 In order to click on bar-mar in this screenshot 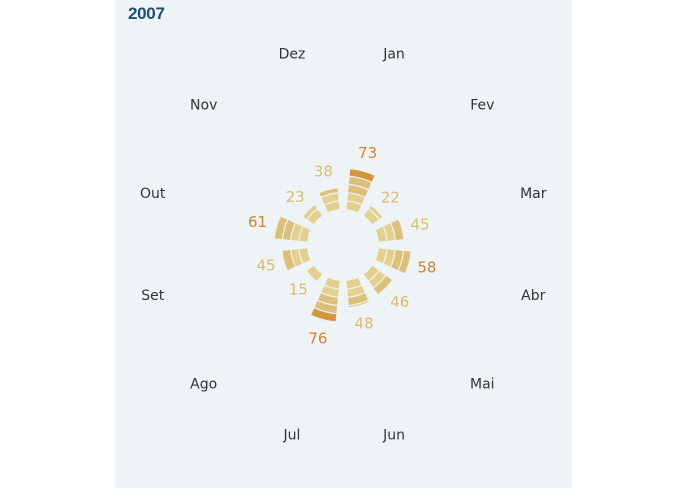, I will do `click(389, 230)`.